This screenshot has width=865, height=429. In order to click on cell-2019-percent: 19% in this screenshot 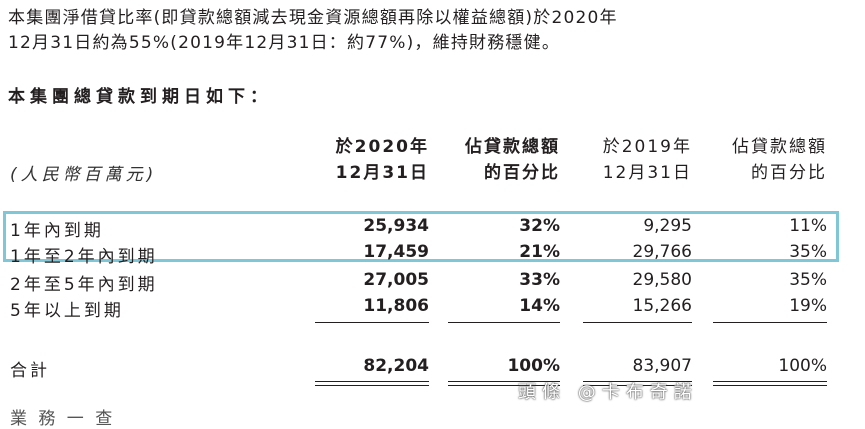, I will do `click(808, 306)`.